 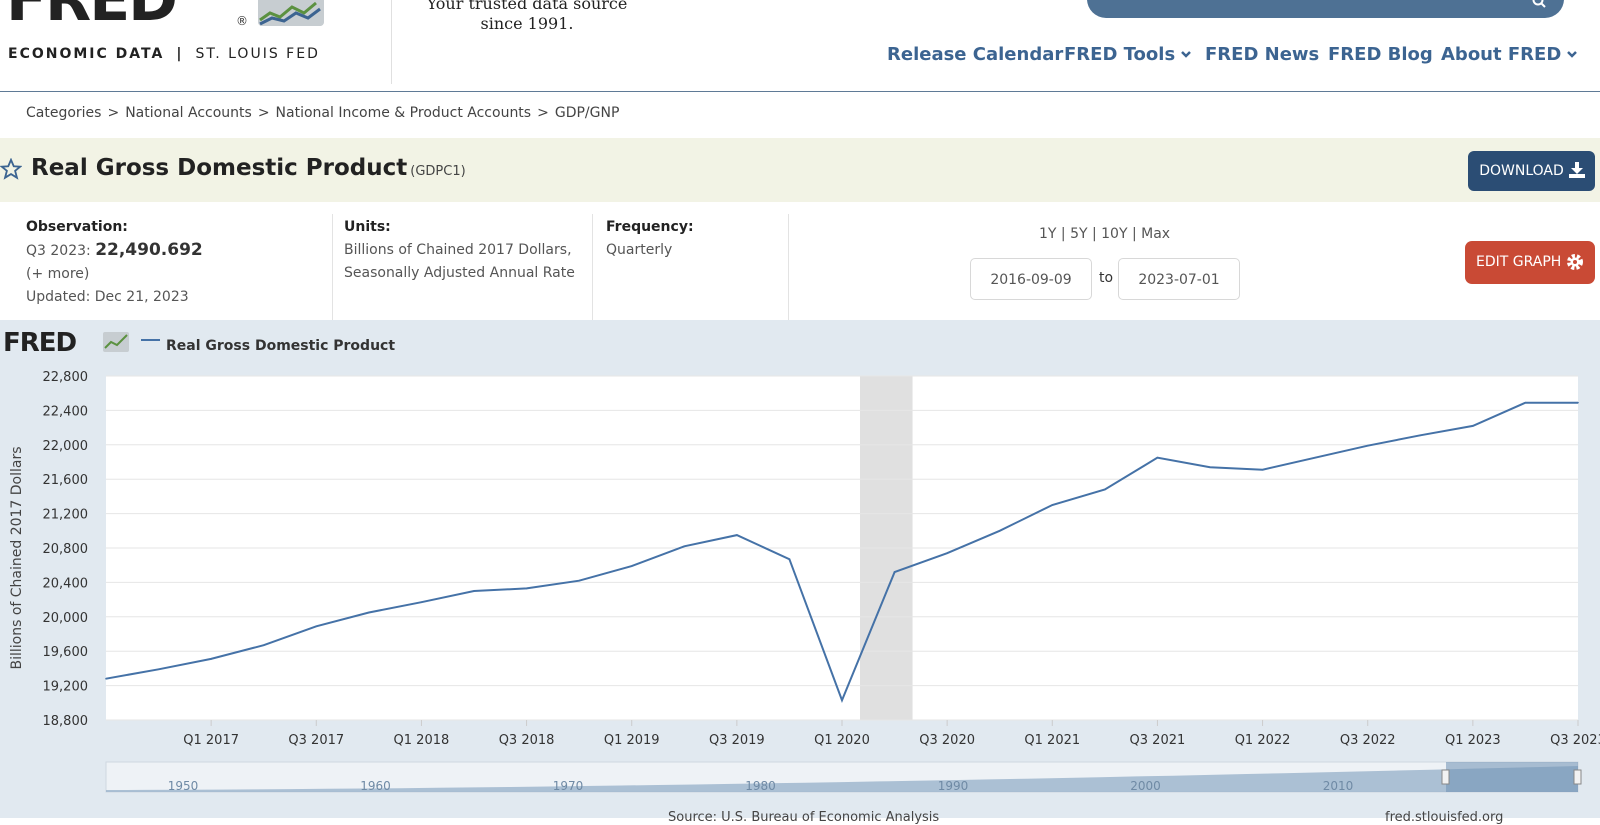 I want to click on x-tick-label: Q3 2018, so click(x=527, y=740).